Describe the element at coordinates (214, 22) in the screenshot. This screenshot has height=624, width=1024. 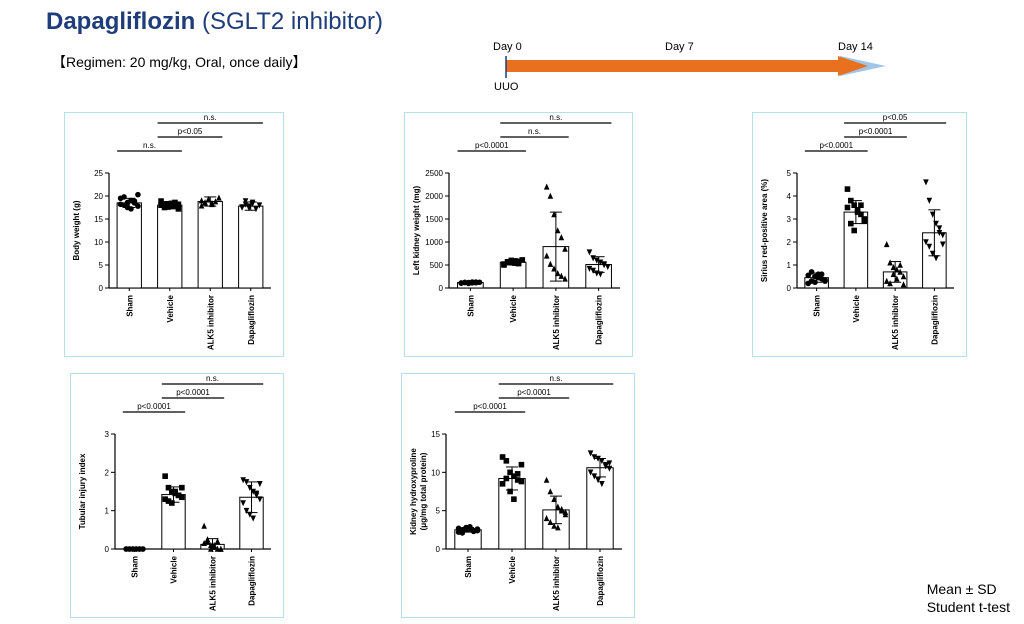
I see `page-title: Dapagliflozin (SGLT2 inhibitor)` at that location.